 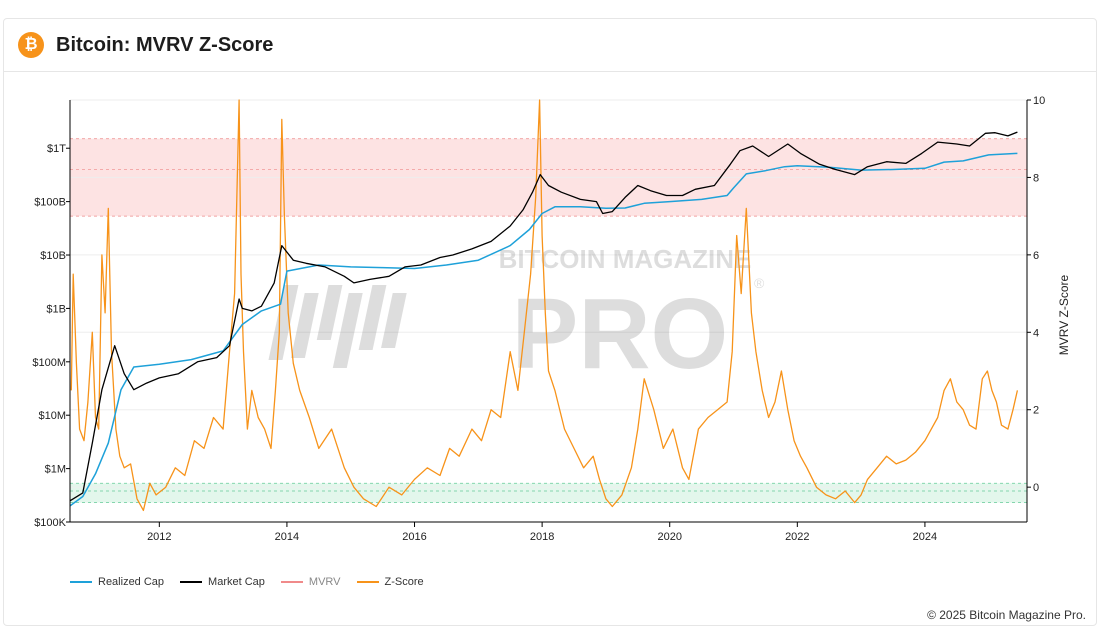 What do you see at coordinates (49, 363) in the screenshot?
I see `y-left-tick-label: $100M` at bounding box center [49, 363].